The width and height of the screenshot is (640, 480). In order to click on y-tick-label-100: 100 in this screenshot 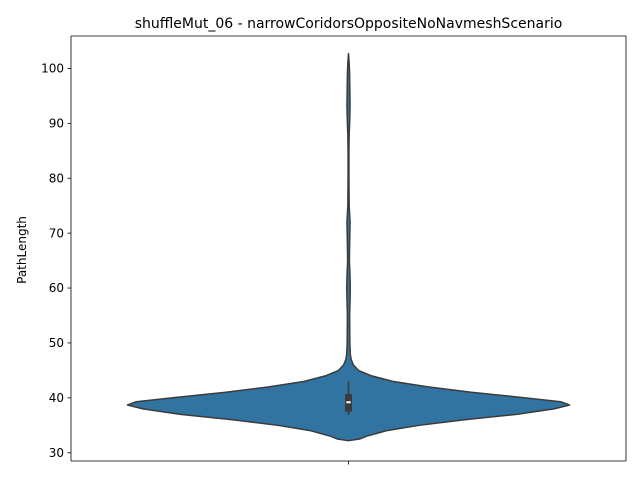, I will do `click(52, 69)`.